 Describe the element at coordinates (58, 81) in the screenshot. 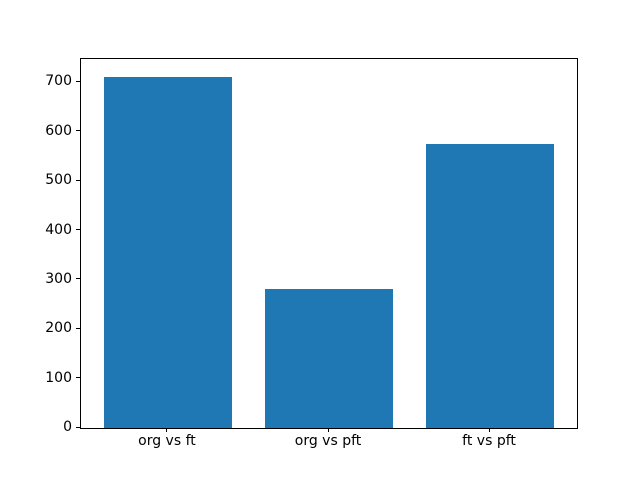

I see `y-tick-label: 700` at that location.